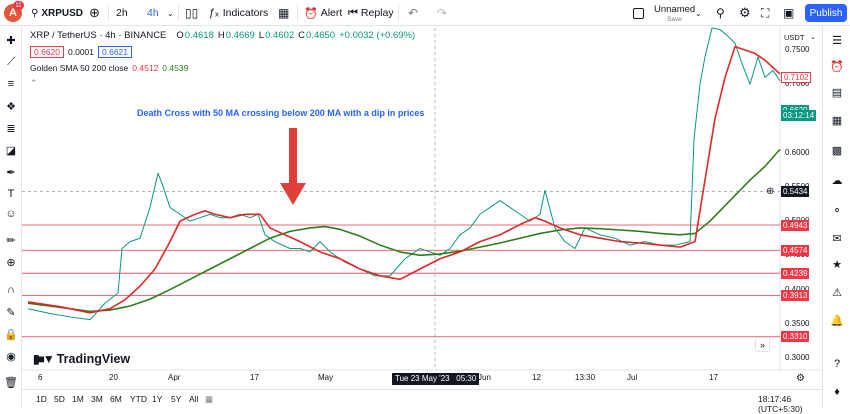 This screenshot has width=850, height=414. I want to click on time-tick-label: 12, so click(536, 377).